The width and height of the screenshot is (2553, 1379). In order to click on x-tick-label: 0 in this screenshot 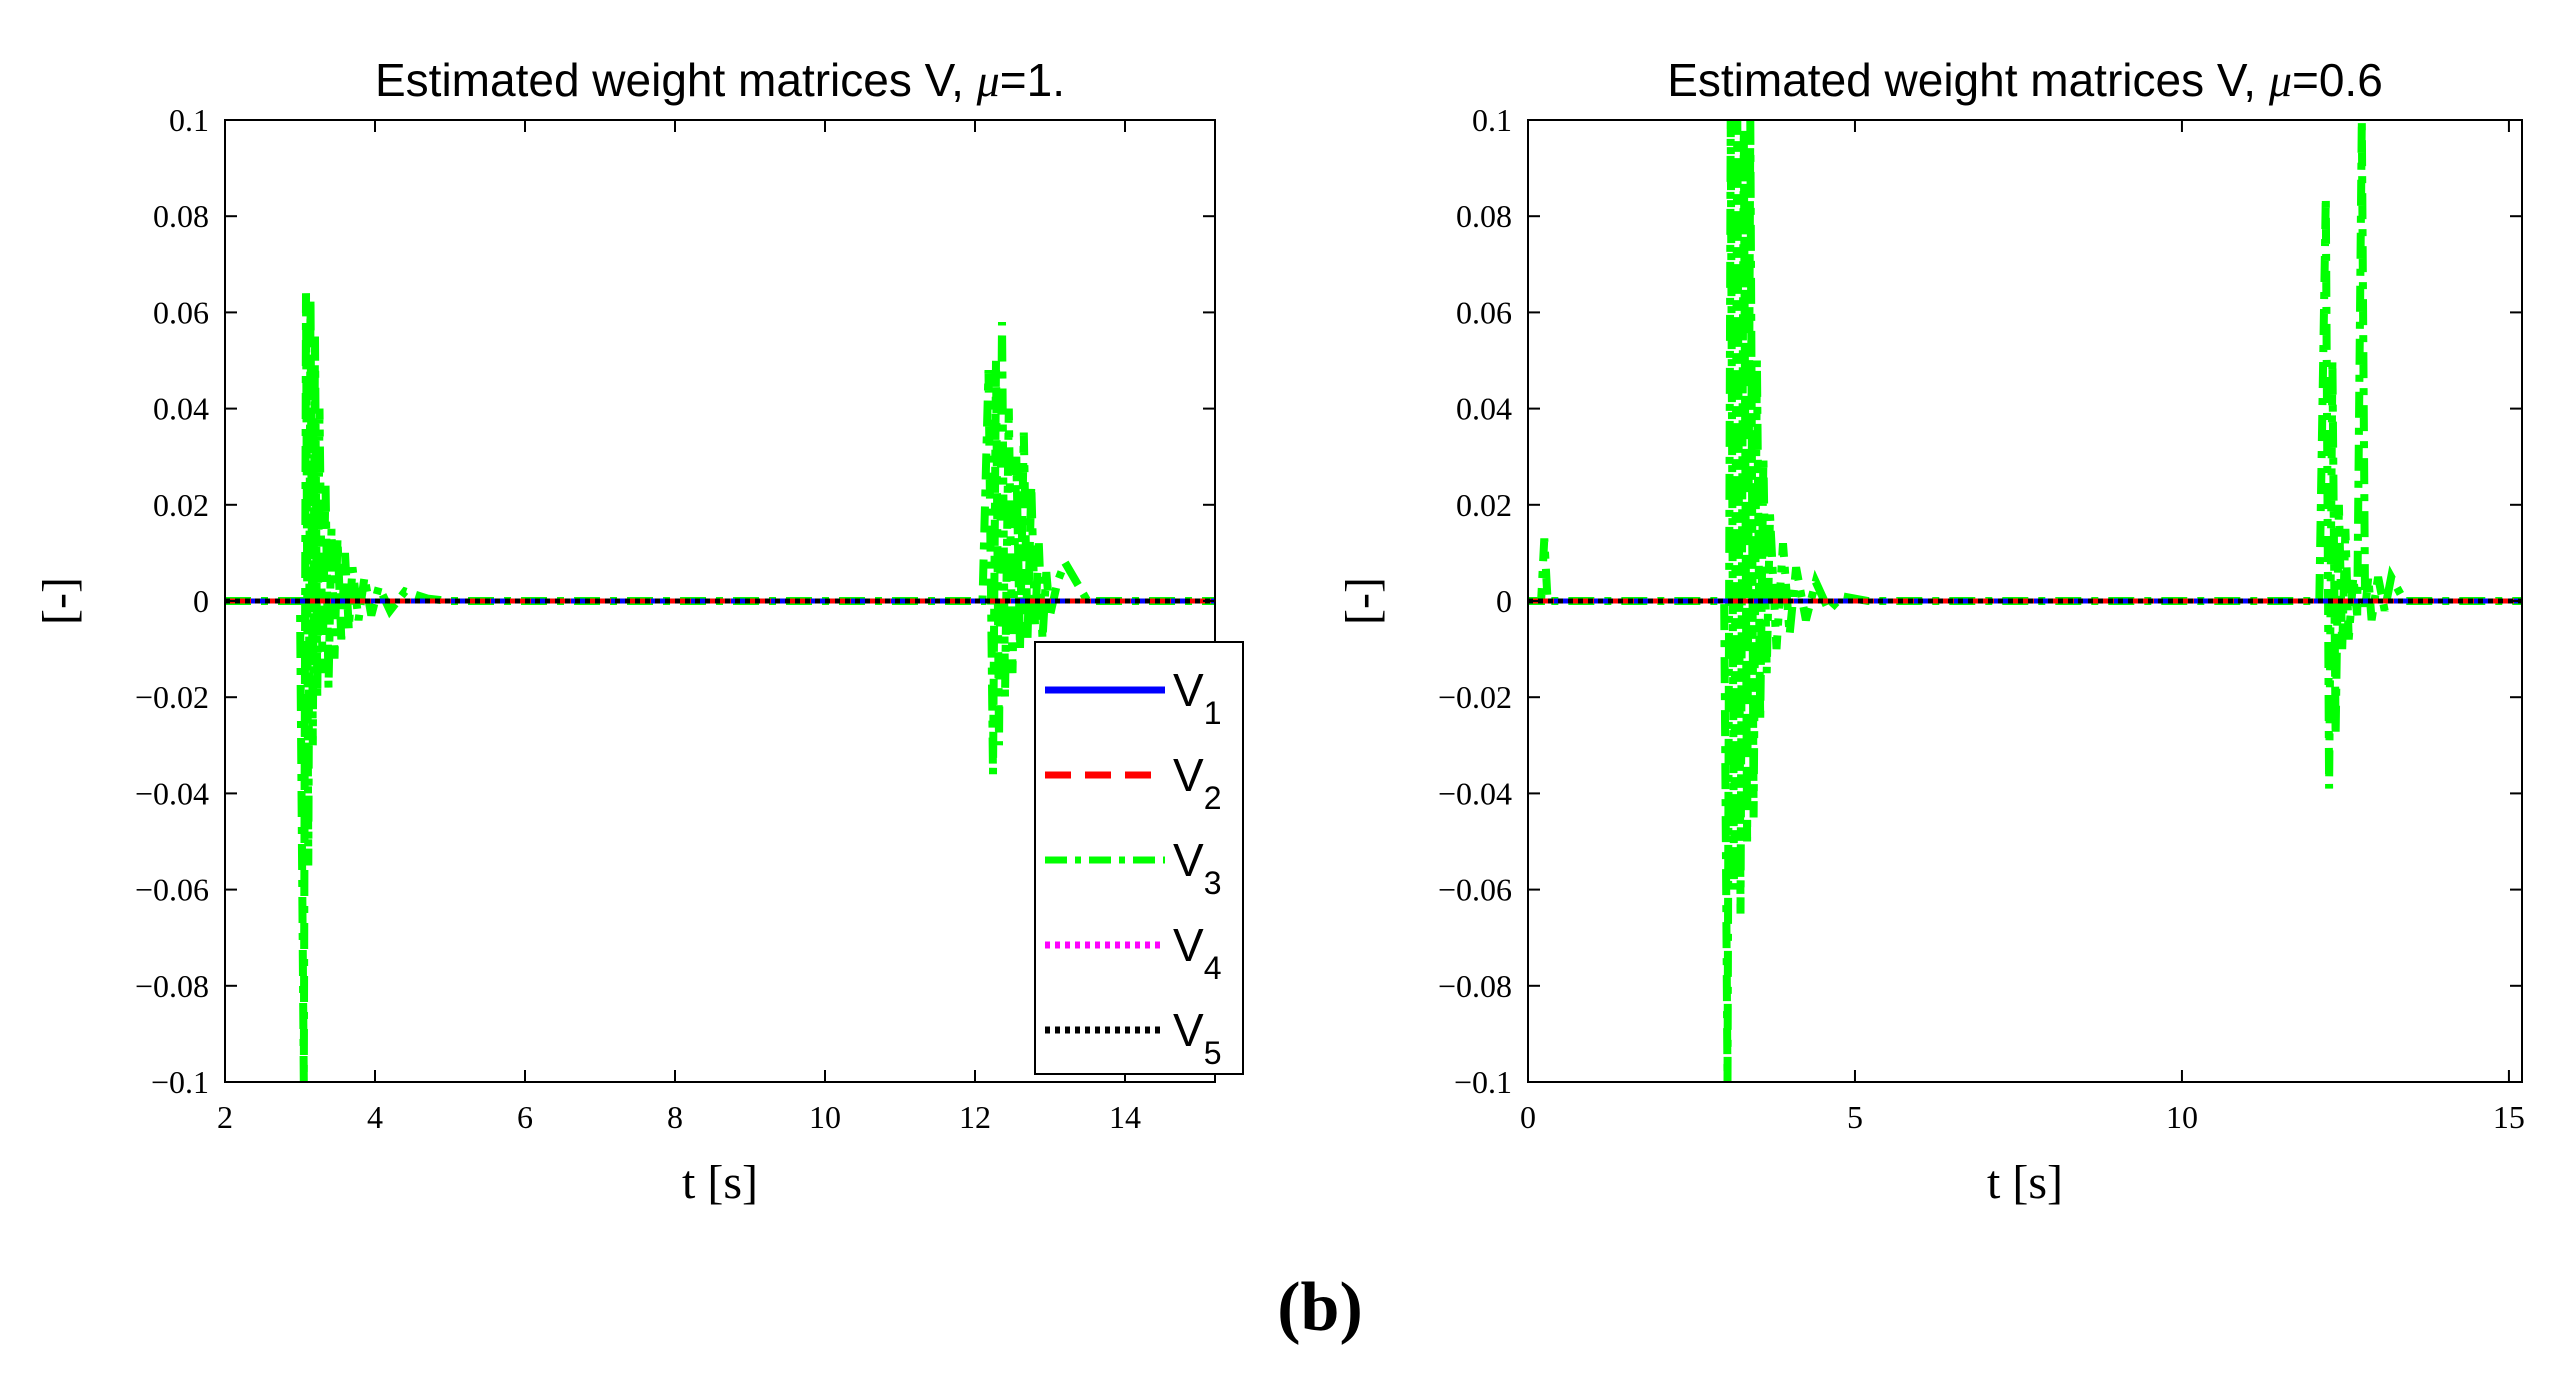, I will do `click(1528, 1117)`.